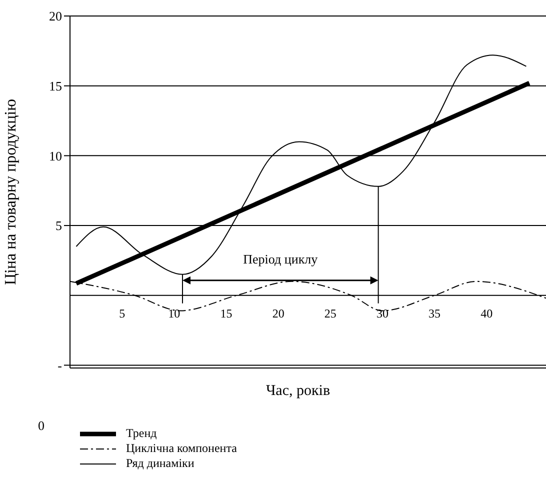 The width and height of the screenshot is (546, 479). I want to click on x-tick-label: 30, so click(382, 313).